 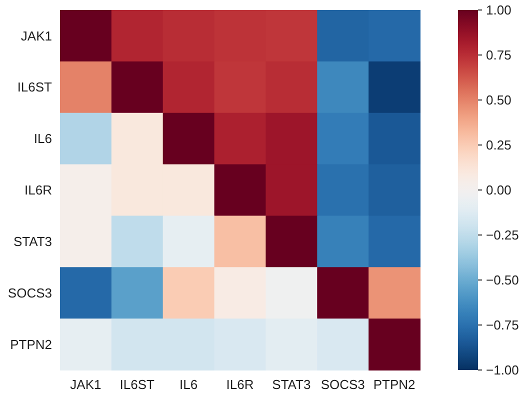 What do you see at coordinates (499, 145) in the screenshot?
I see `color-bar-label: 0.25` at bounding box center [499, 145].